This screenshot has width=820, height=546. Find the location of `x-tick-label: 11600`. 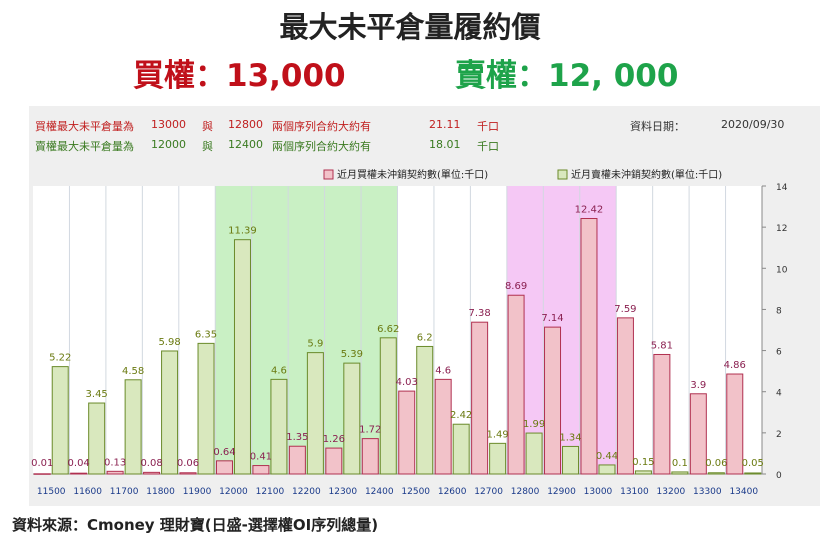

x-tick-label: 11600 is located at coordinates (87, 492).